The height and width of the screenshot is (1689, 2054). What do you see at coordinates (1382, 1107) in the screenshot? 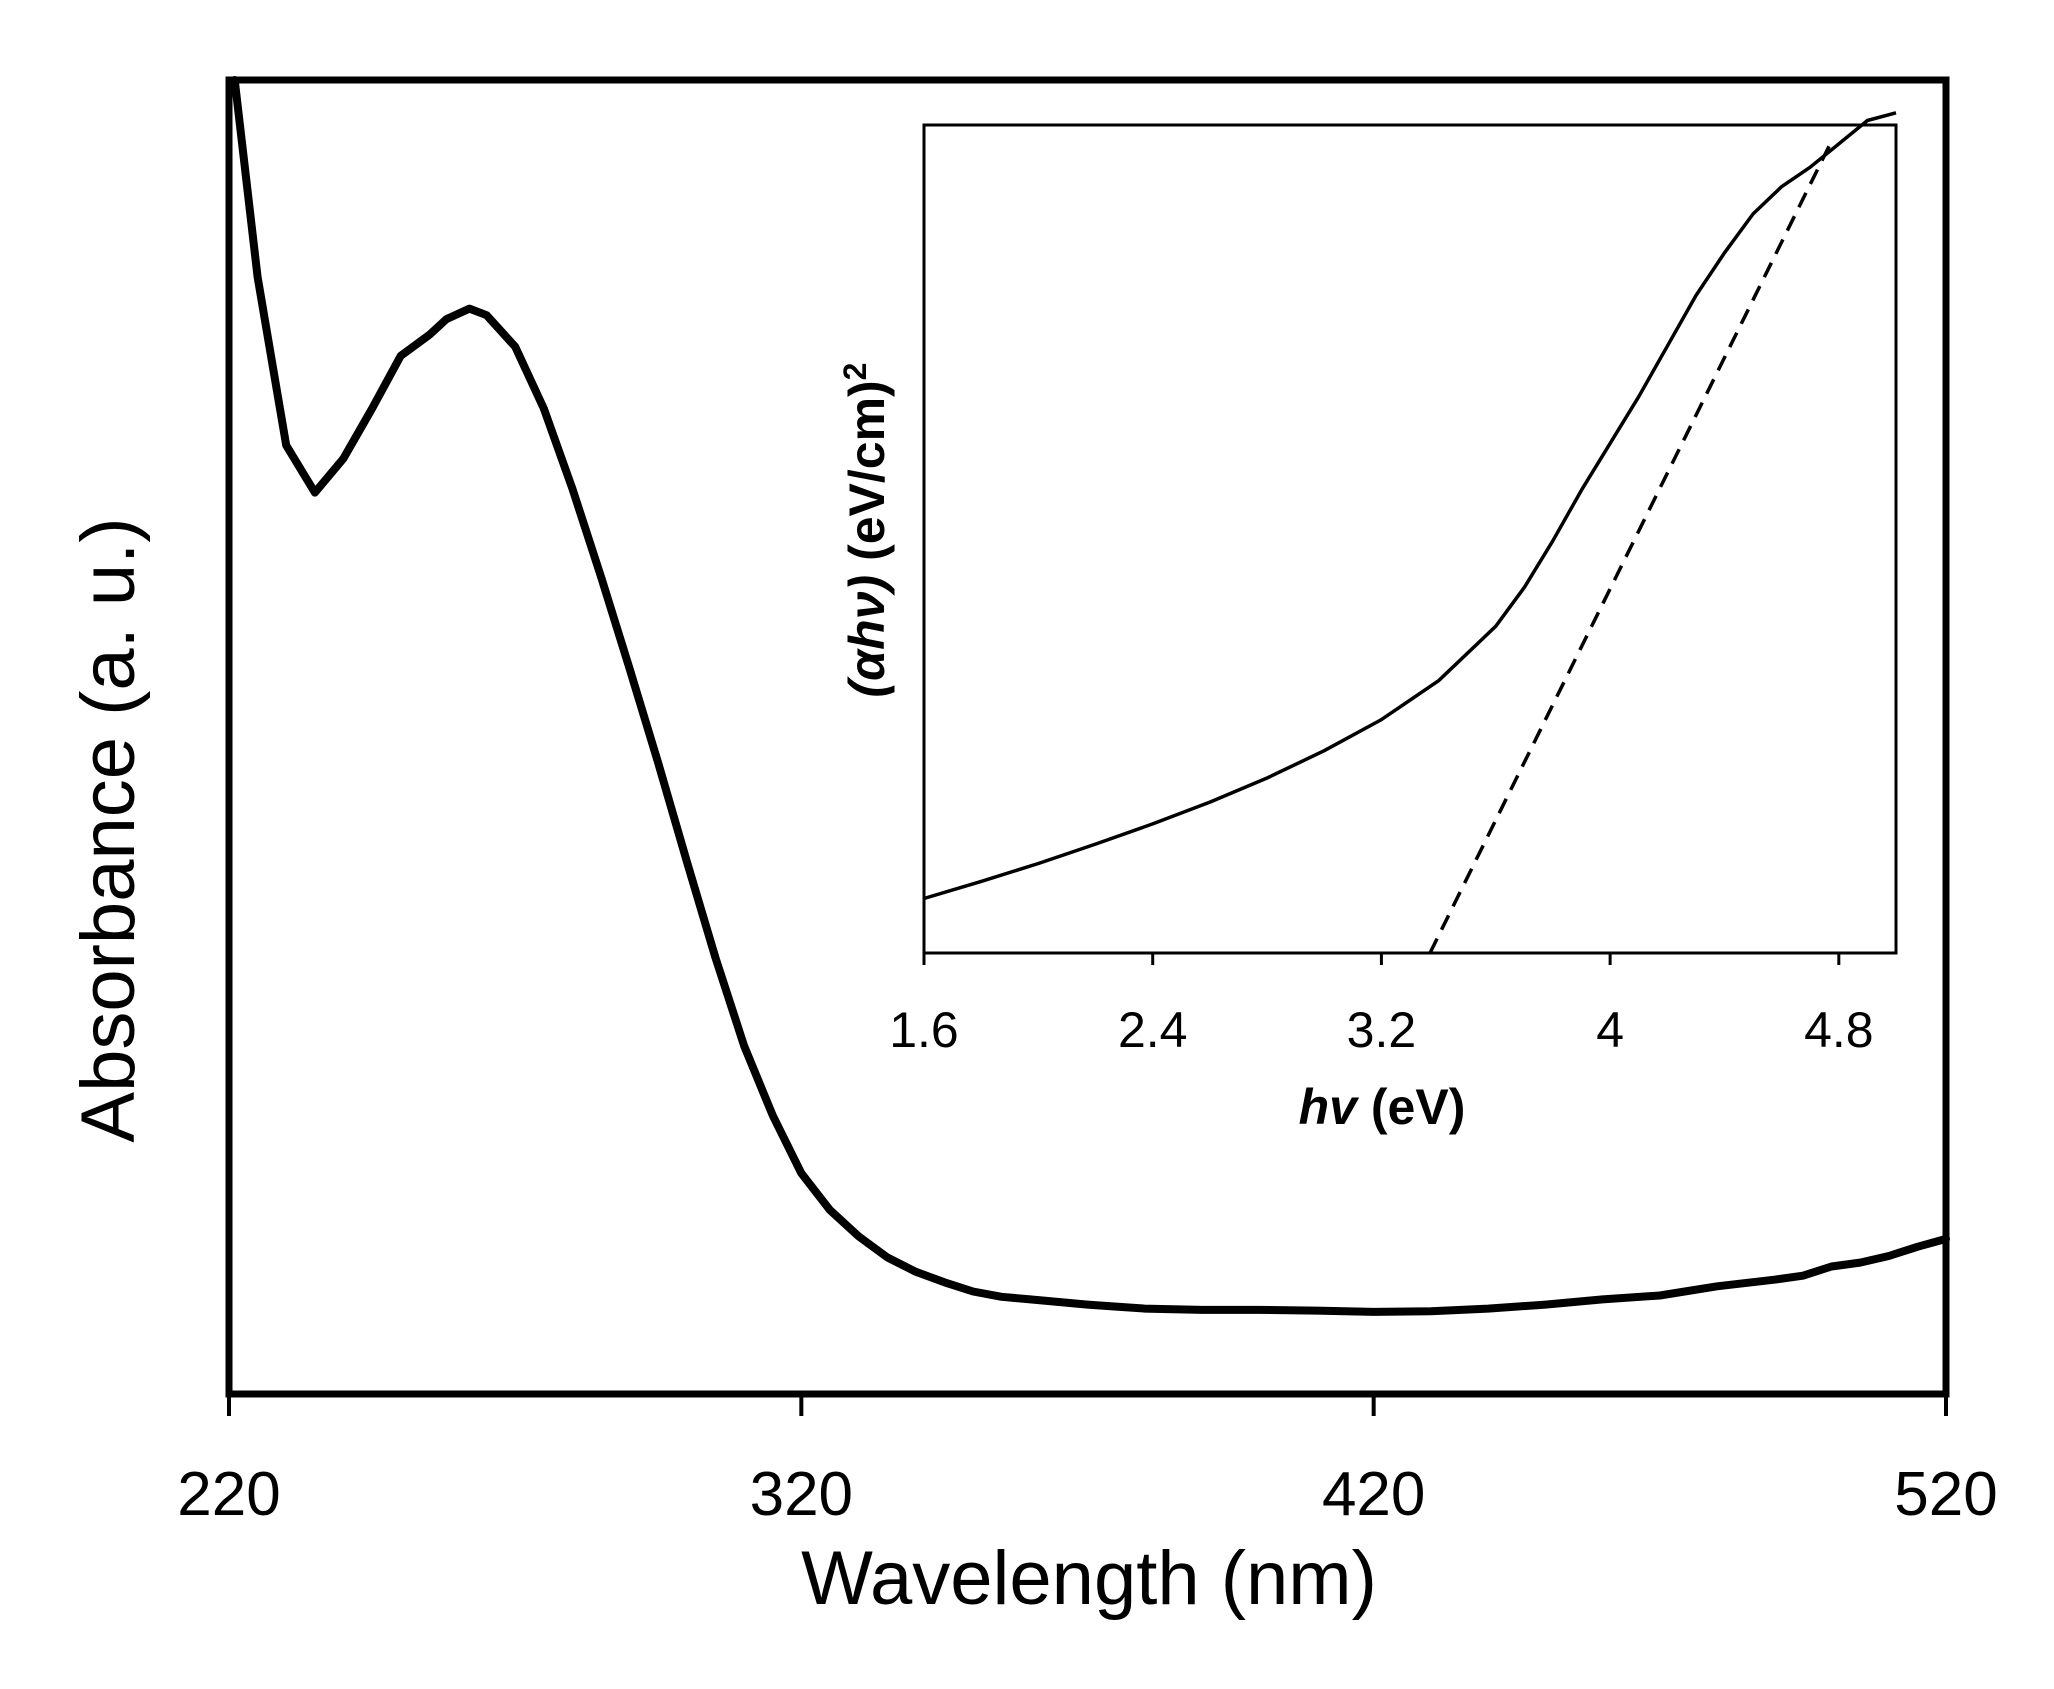
I see `inset-x-axis-label: hv (eV)` at bounding box center [1382, 1107].